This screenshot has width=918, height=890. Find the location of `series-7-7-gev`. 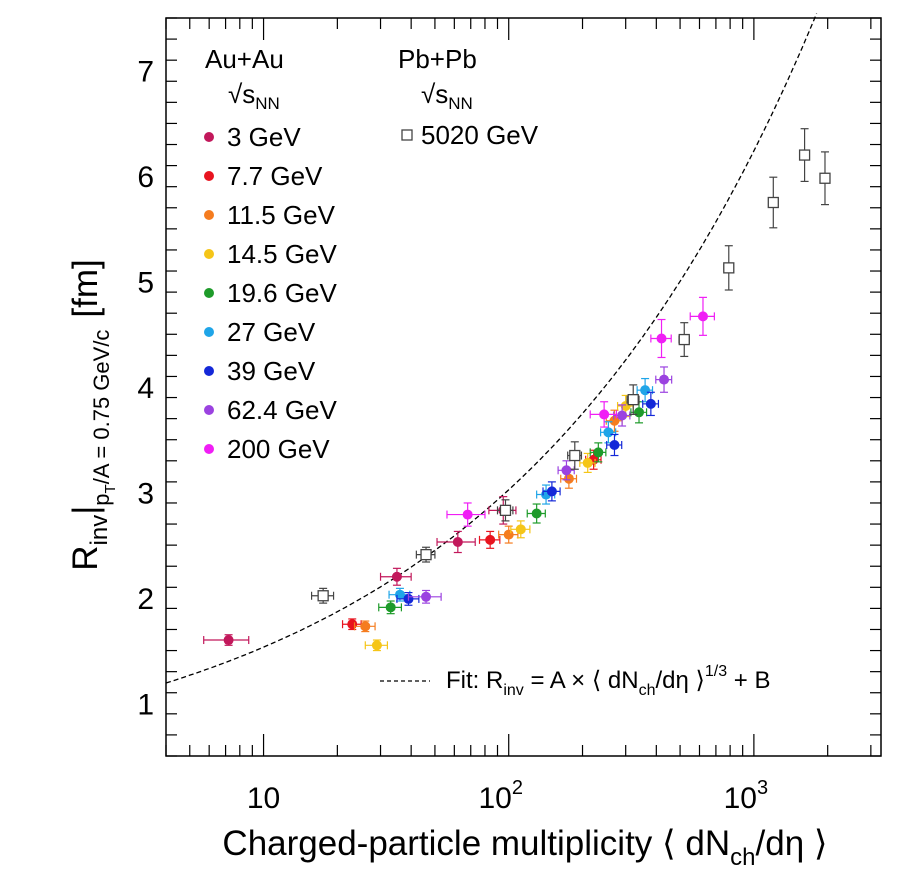

series-7-7-gev is located at coordinates (471, 540).